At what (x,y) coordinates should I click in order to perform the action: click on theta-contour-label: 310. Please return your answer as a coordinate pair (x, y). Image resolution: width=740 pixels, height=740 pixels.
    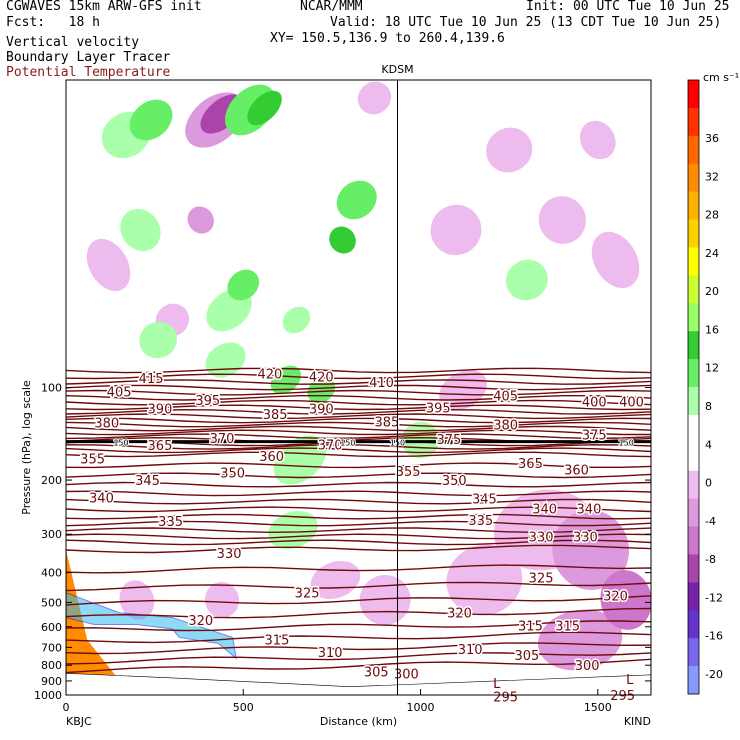
    Looking at the image, I should click on (470, 650).